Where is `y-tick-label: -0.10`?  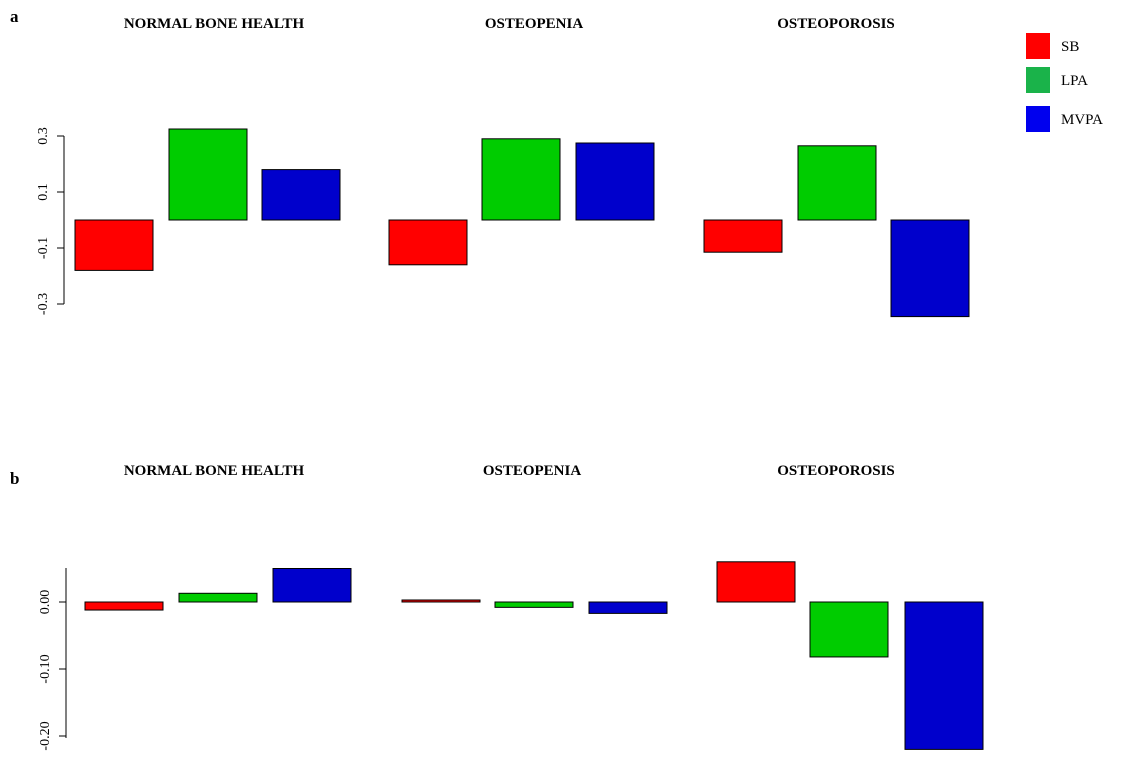 y-tick-label: -0.10 is located at coordinates (45, 668).